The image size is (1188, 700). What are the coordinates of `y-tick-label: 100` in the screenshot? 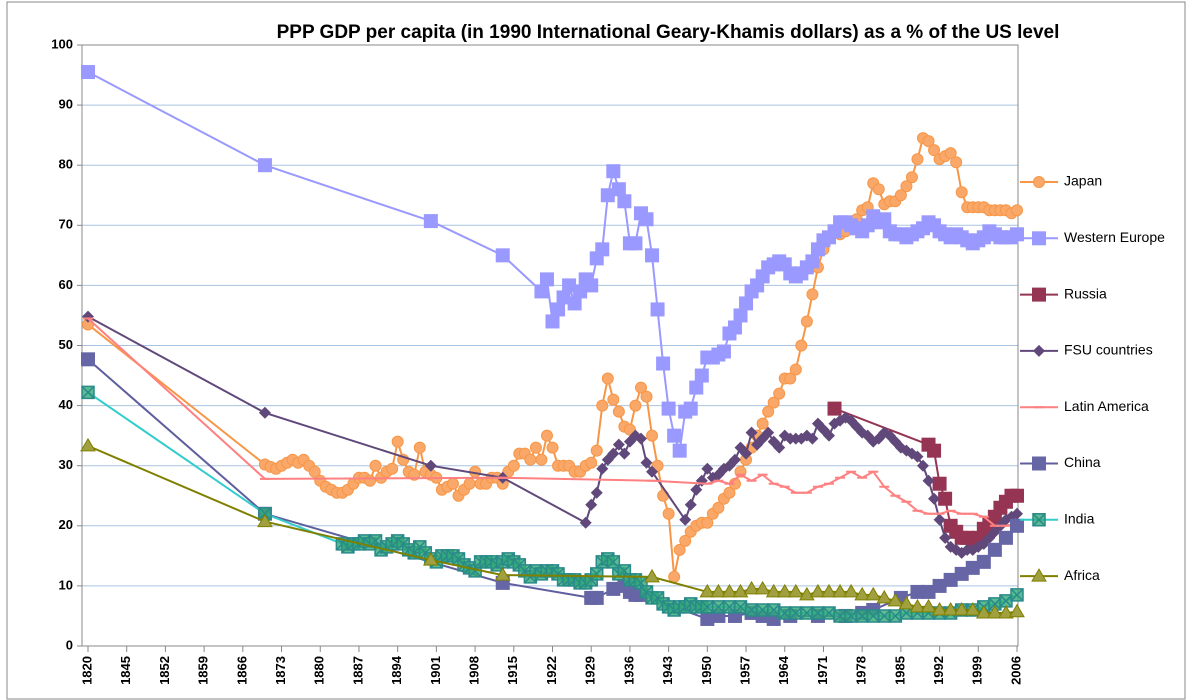 It's located at (62, 43).